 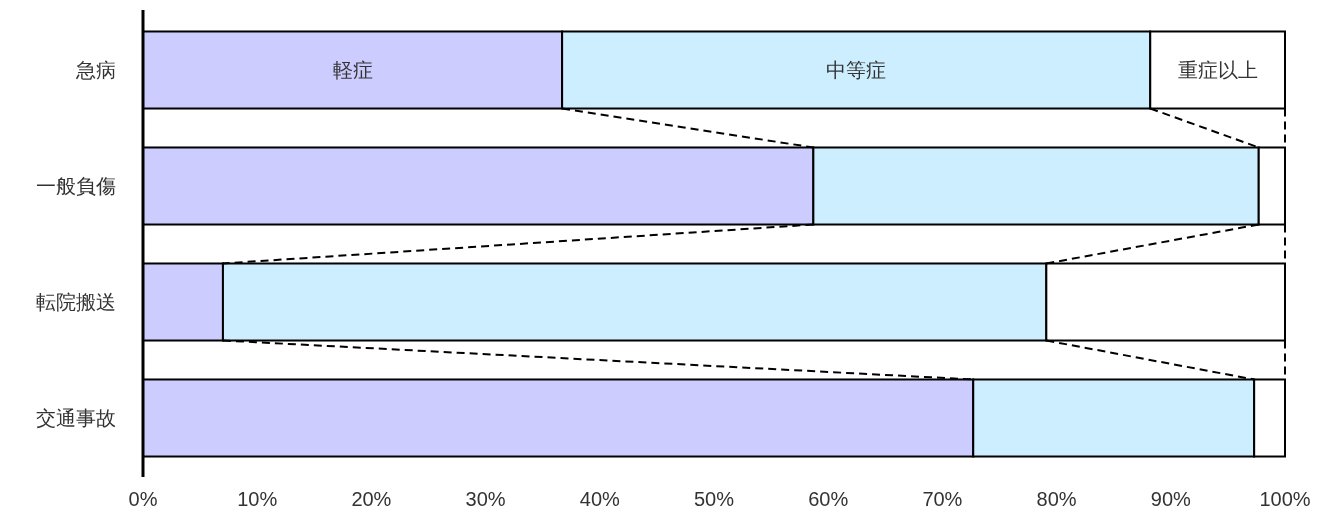 What do you see at coordinates (76, 186) in the screenshot?
I see `y-tick-label: 一般負傷` at bounding box center [76, 186].